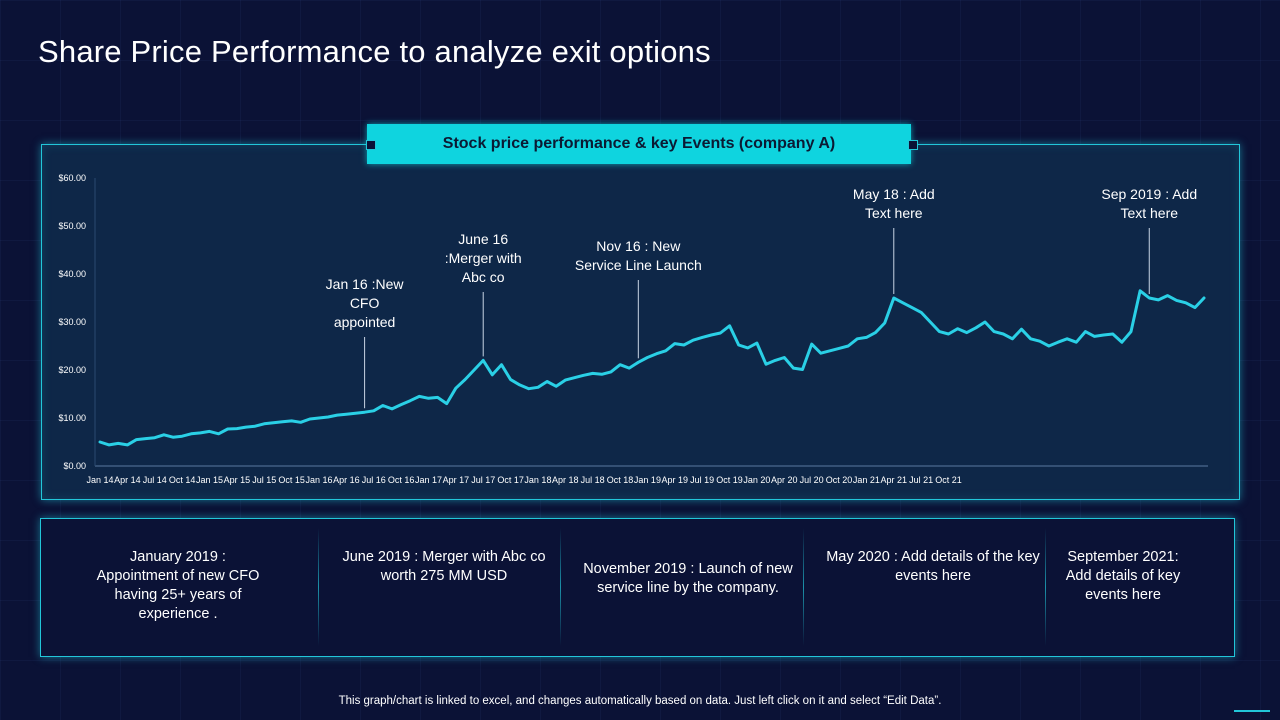 The width and height of the screenshot is (1280, 720). What do you see at coordinates (72, 418) in the screenshot?
I see `y-tick-label: $10.00` at bounding box center [72, 418].